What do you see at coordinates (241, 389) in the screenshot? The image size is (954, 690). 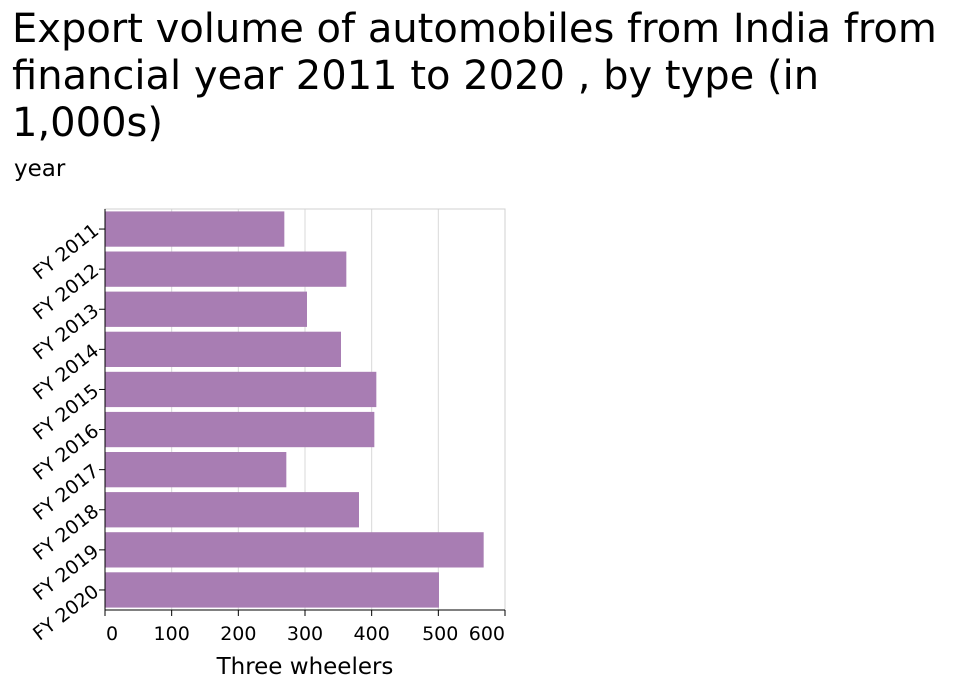 I see `bar: FY 2015: 407` at bounding box center [241, 389].